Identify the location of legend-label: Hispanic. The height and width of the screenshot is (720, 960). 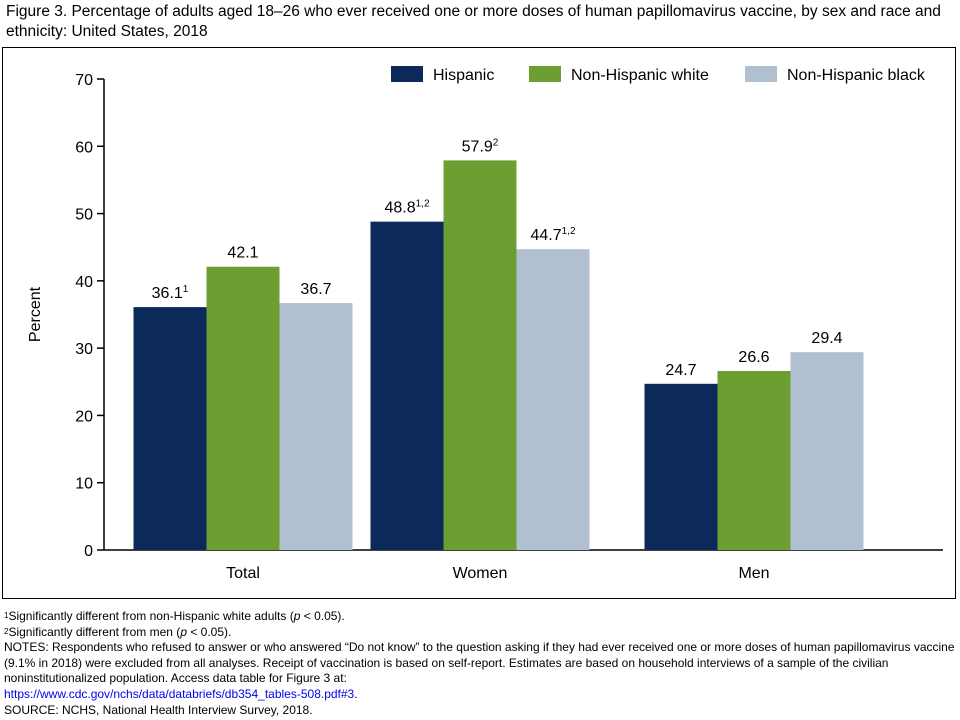
(463, 75).